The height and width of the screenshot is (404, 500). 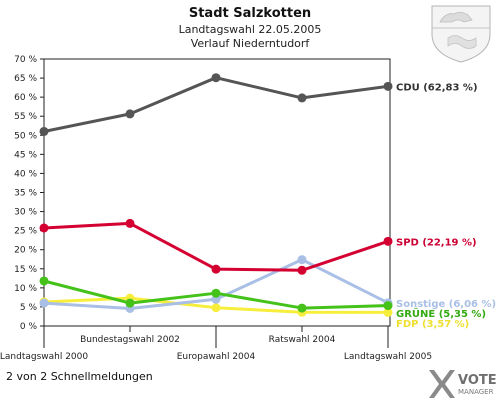 What do you see at coordinates (130, 340) in the screenshot?
I see `x-tick-label: Bundestagswahl 2002` at bounding box center [130, 340].